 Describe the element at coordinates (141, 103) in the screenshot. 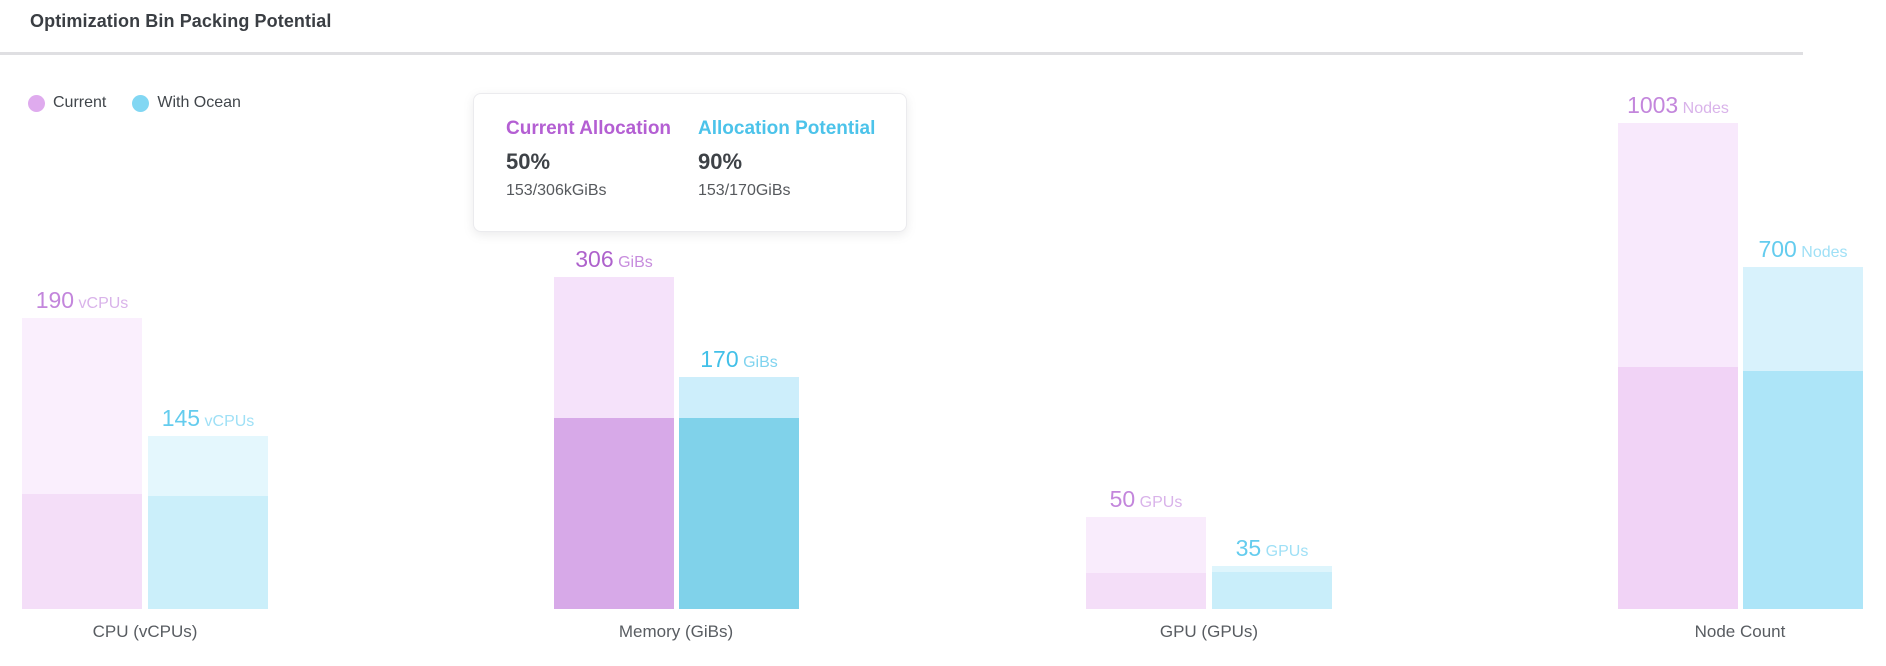

I see `legend-dot-with-ocean-icon` at that location.